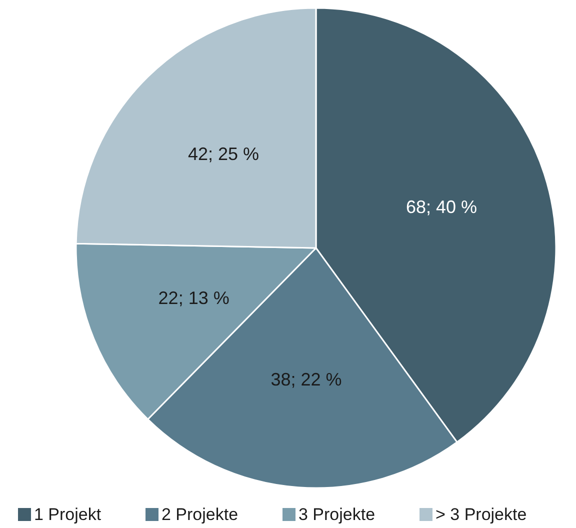 The width and height of the screenshot is (576, 528). I want to click on data-label: 68; 40 %, so click(442, 207).